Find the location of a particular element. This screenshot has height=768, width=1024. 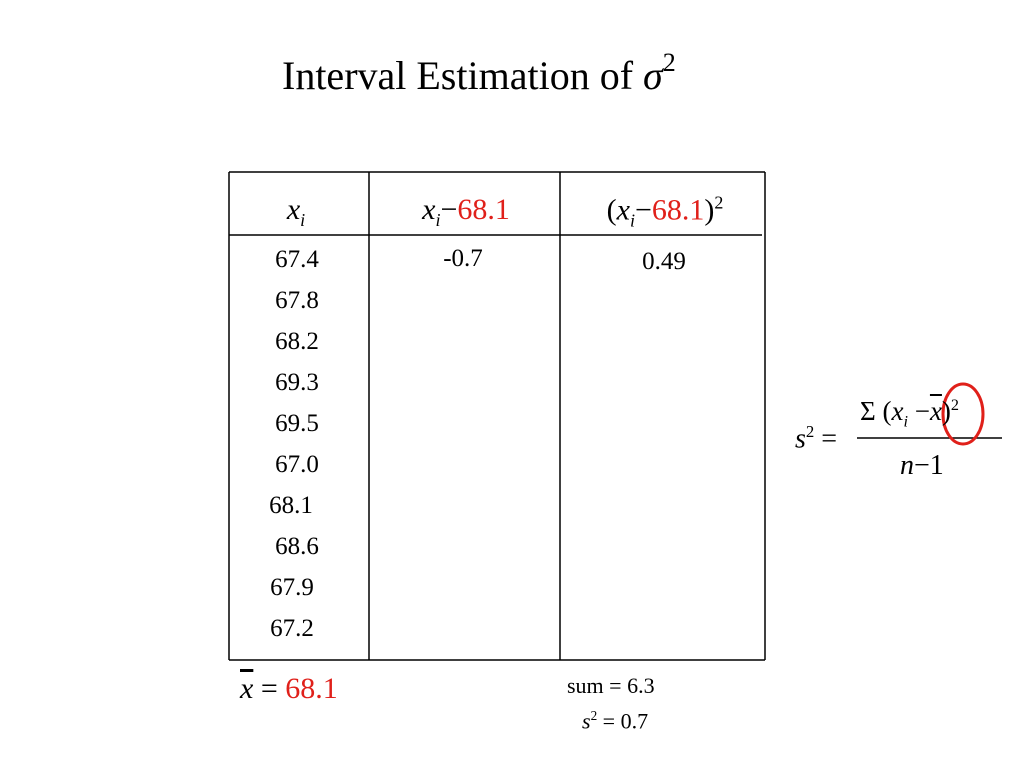

variance: s2 = 0.7 is located at coordinates (615, 721).